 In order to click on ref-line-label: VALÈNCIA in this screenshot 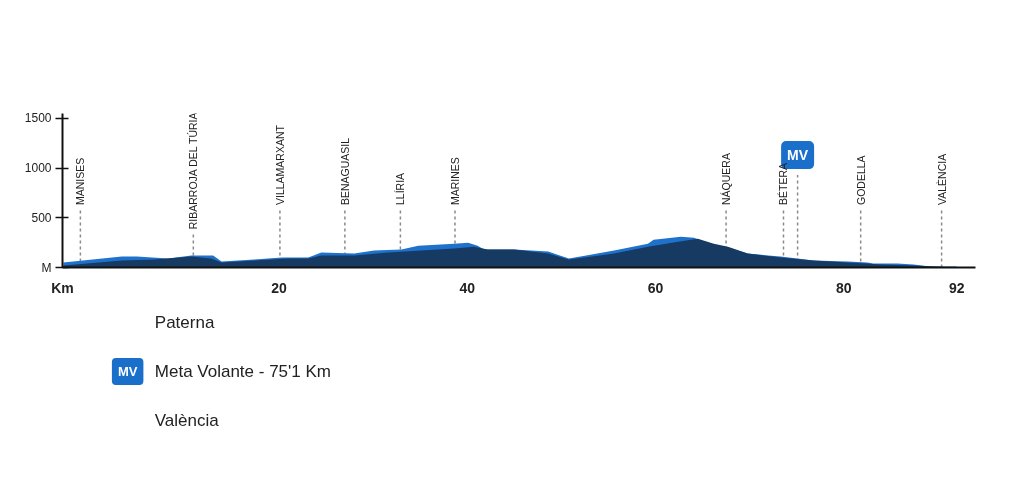, I will do `click(941, 179)`.